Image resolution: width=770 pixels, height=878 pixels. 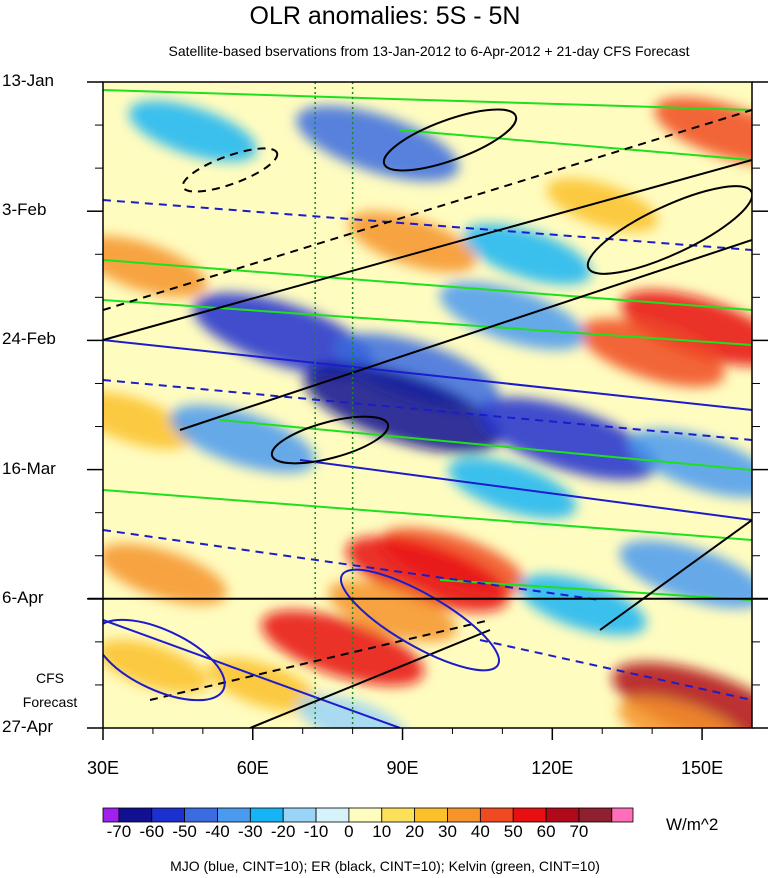 What do you see at coordinates (23, 597) in the screenshot?
I see `y-tick-label: 6-Apr` at bounding box center [23, 597].